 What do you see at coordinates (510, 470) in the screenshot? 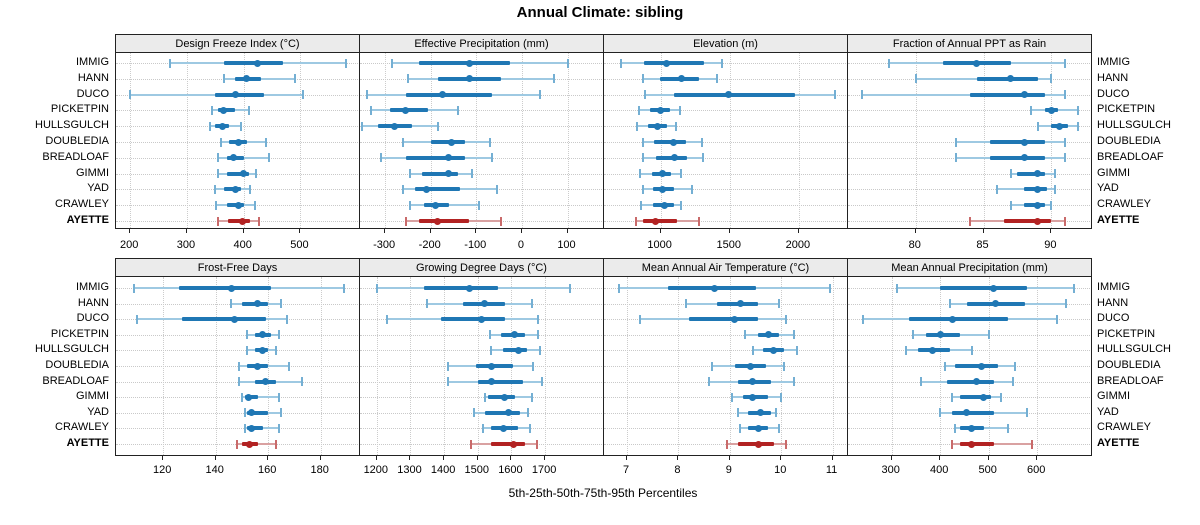
I see `axis-tick-label: 1600` at bounding box center [510, 470].